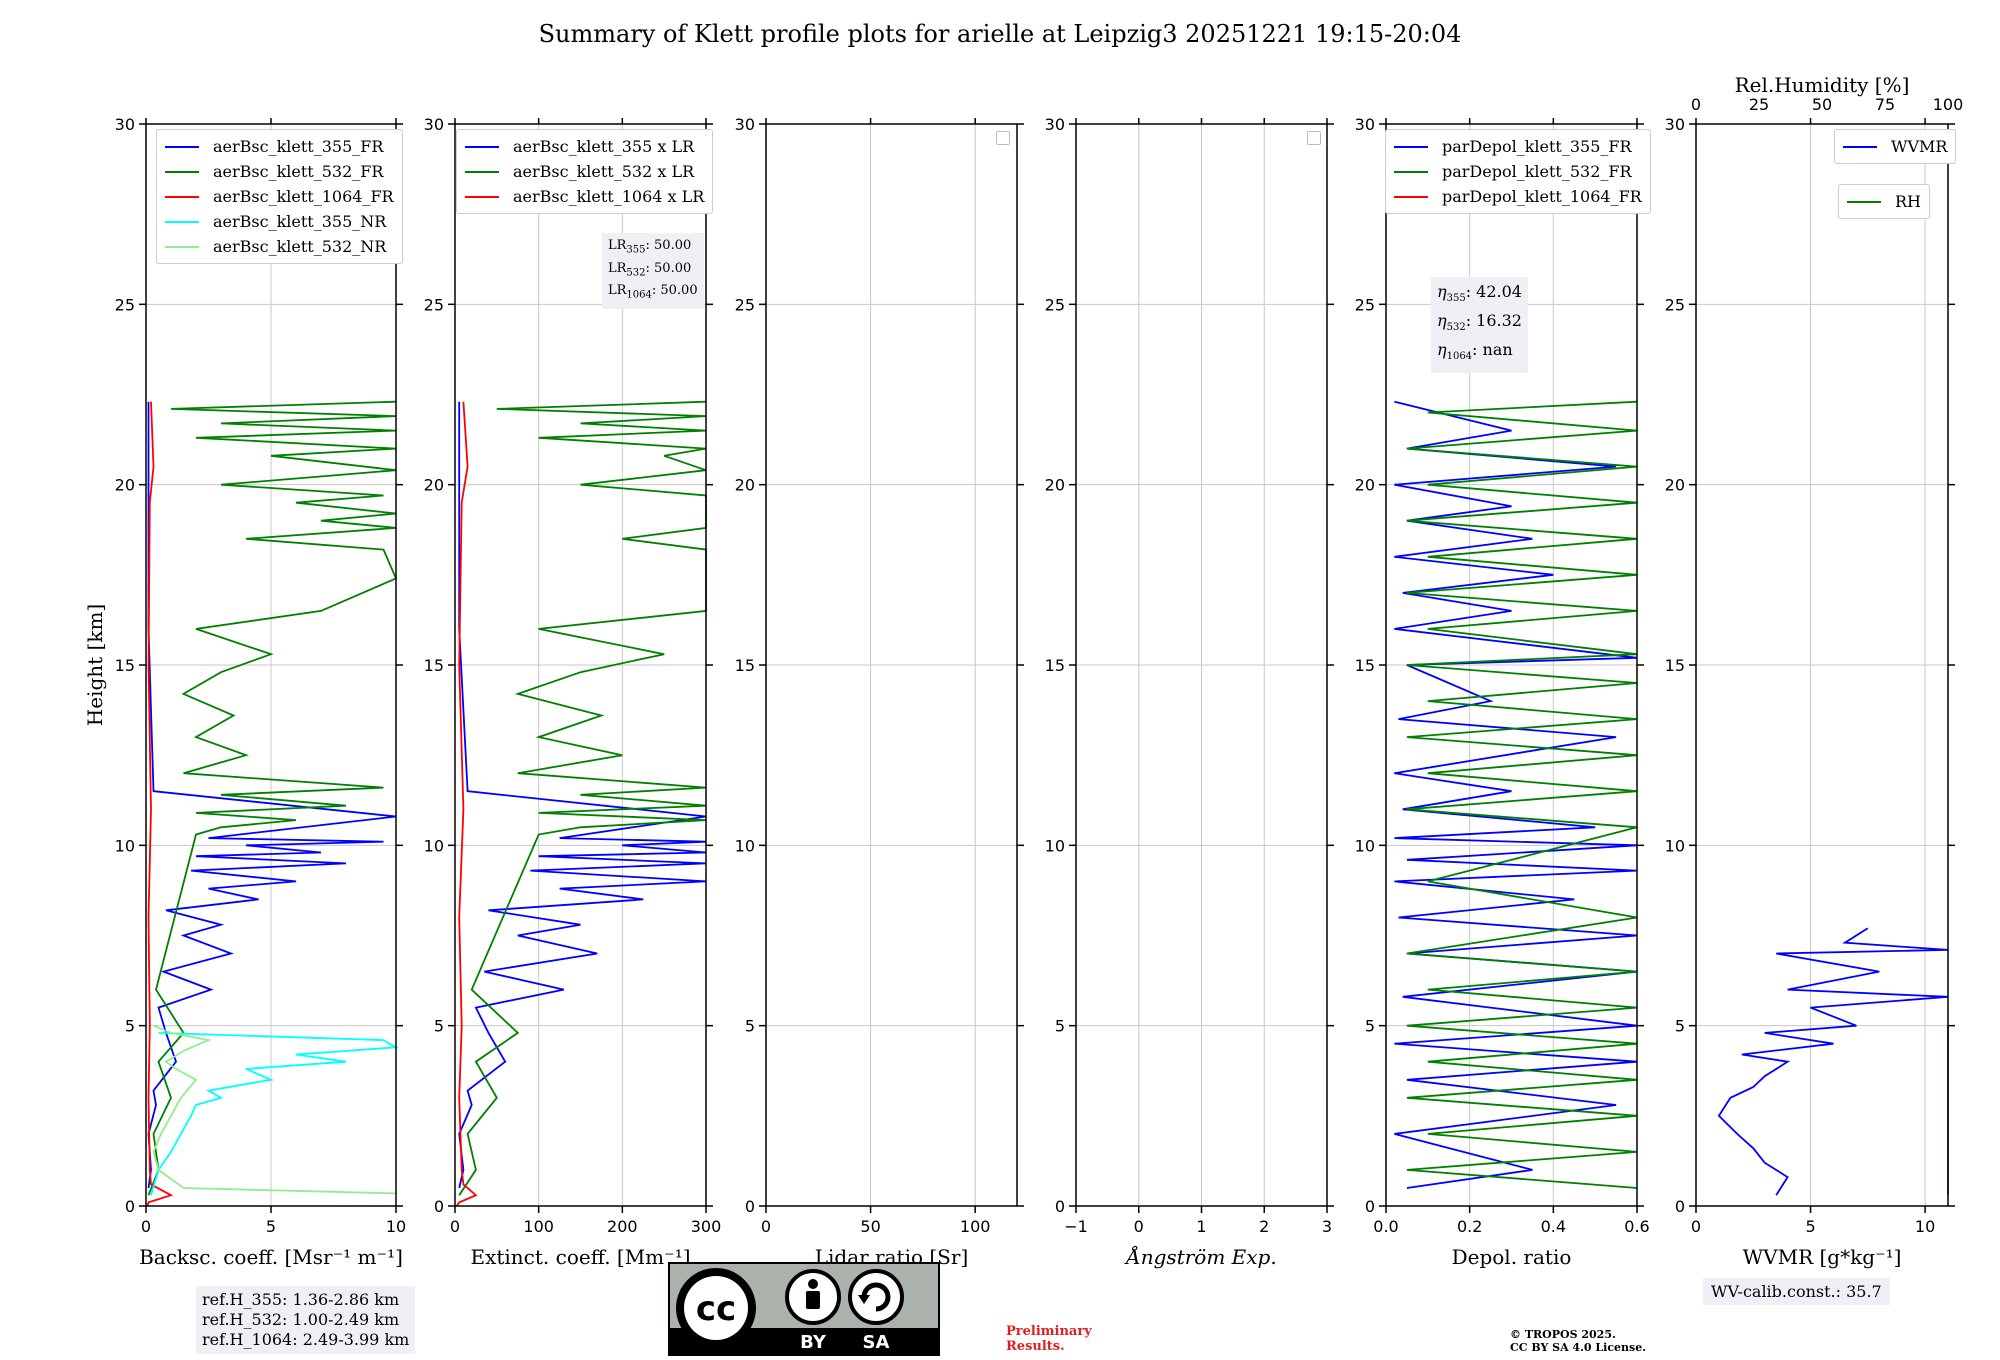 The image size is (2000, 1360). I want to click on x-tick-label: 0.4, so click(1553, 1226).